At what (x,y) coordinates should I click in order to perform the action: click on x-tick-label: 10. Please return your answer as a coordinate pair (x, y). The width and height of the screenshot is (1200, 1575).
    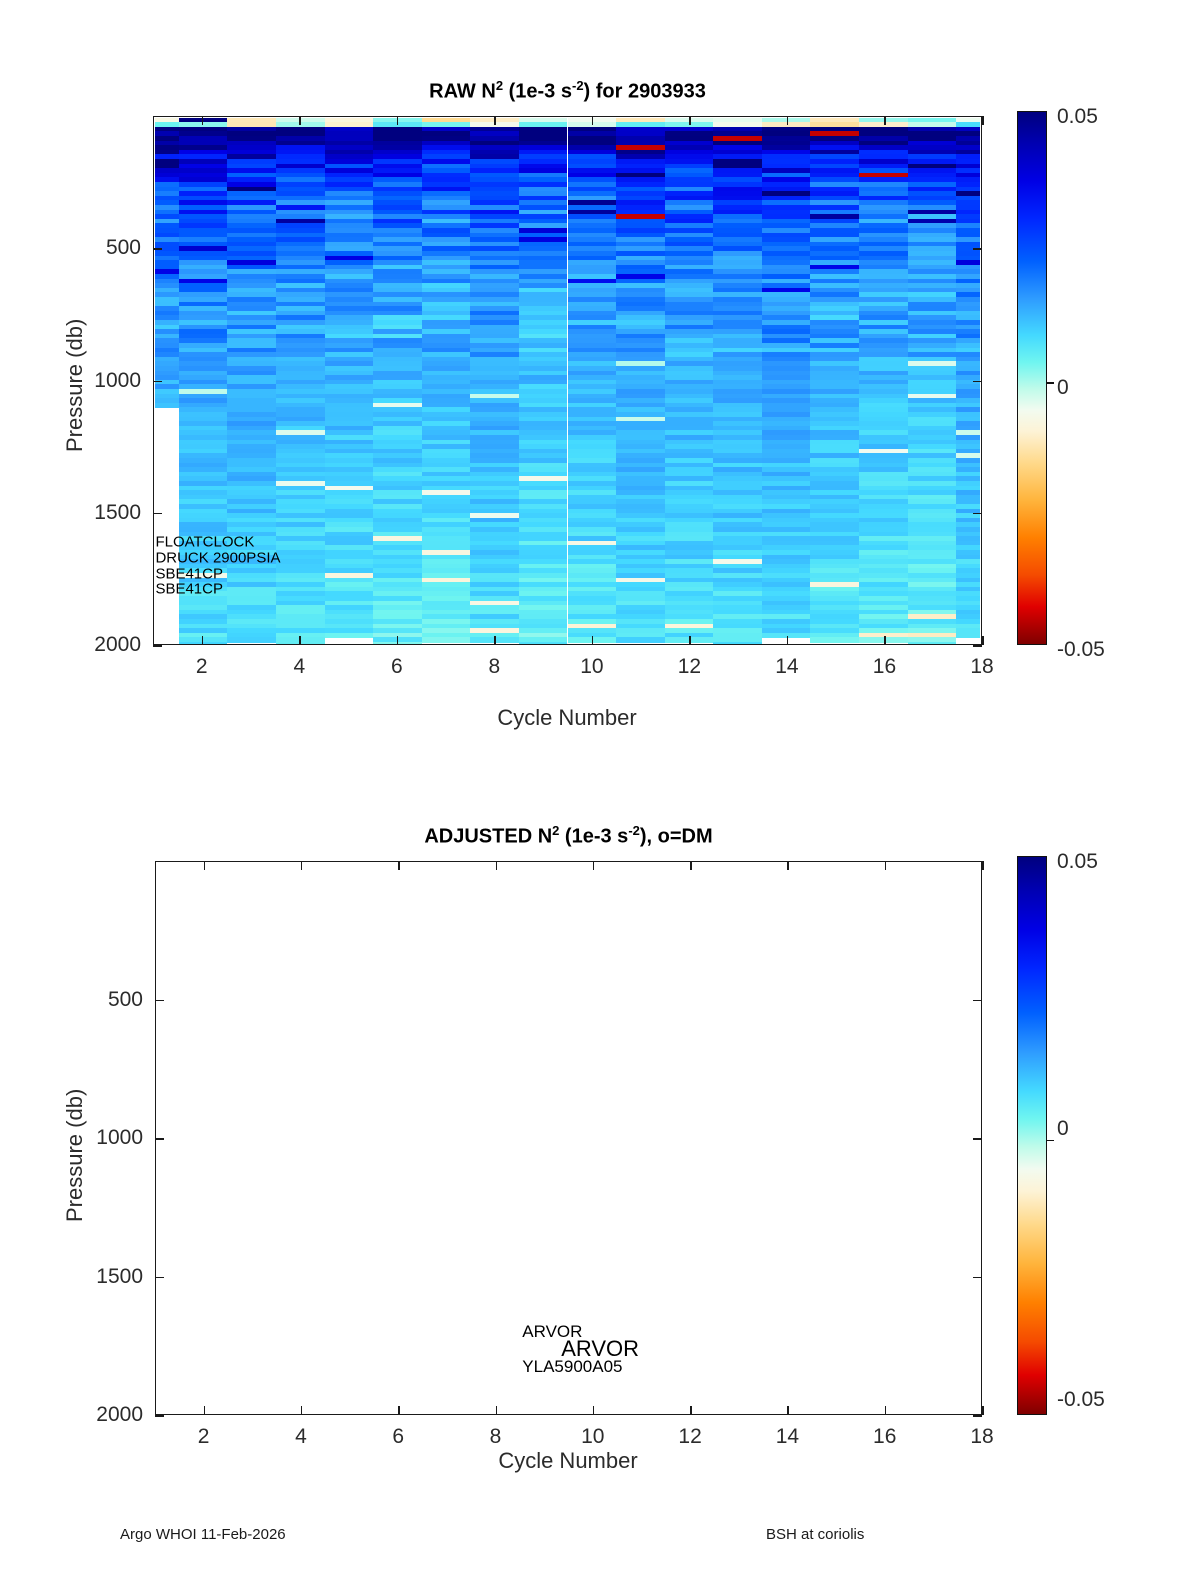
    Looking at the image, I should click on (592, 666).